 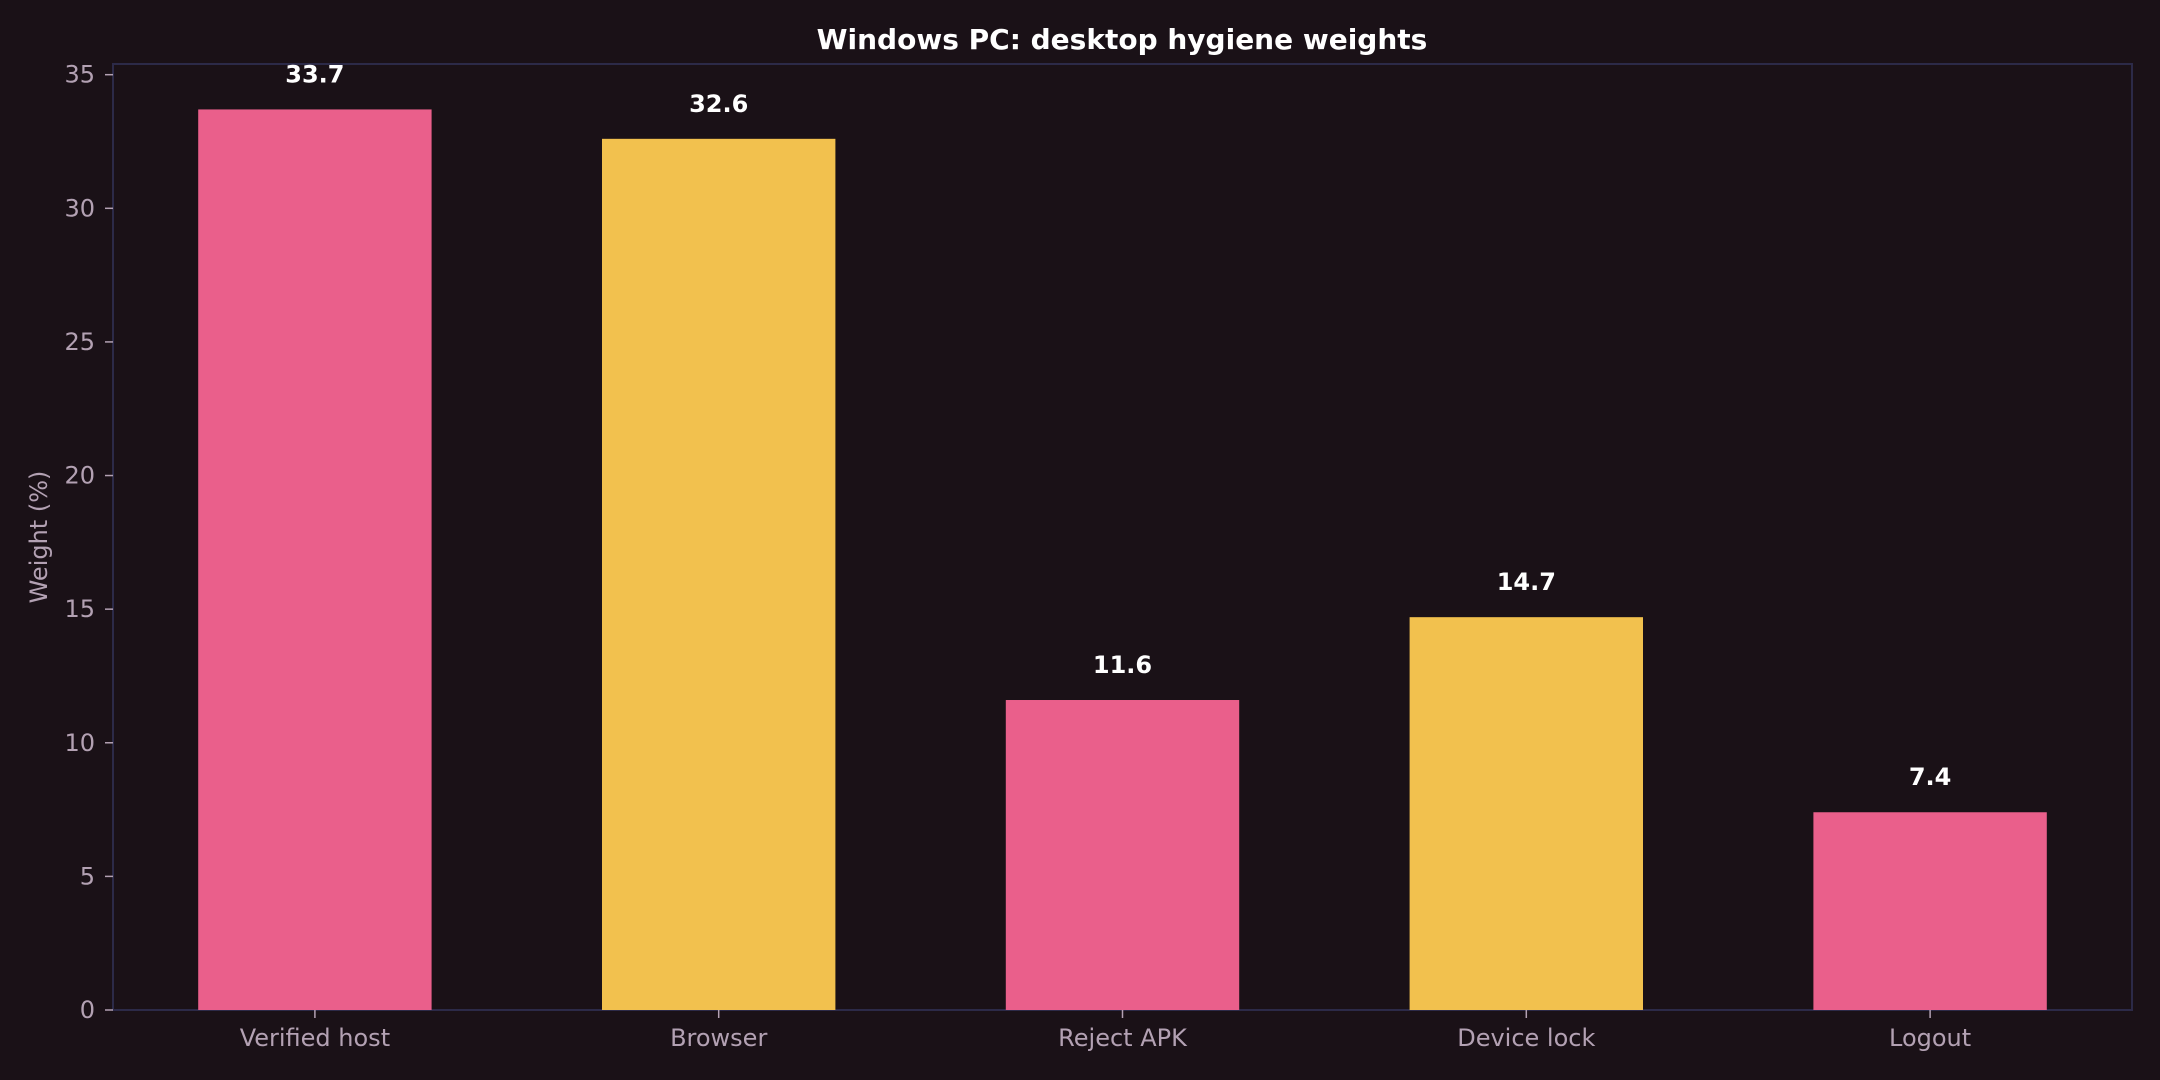 I want to click on y-tick-label: 10, so click(x=79, y=743).